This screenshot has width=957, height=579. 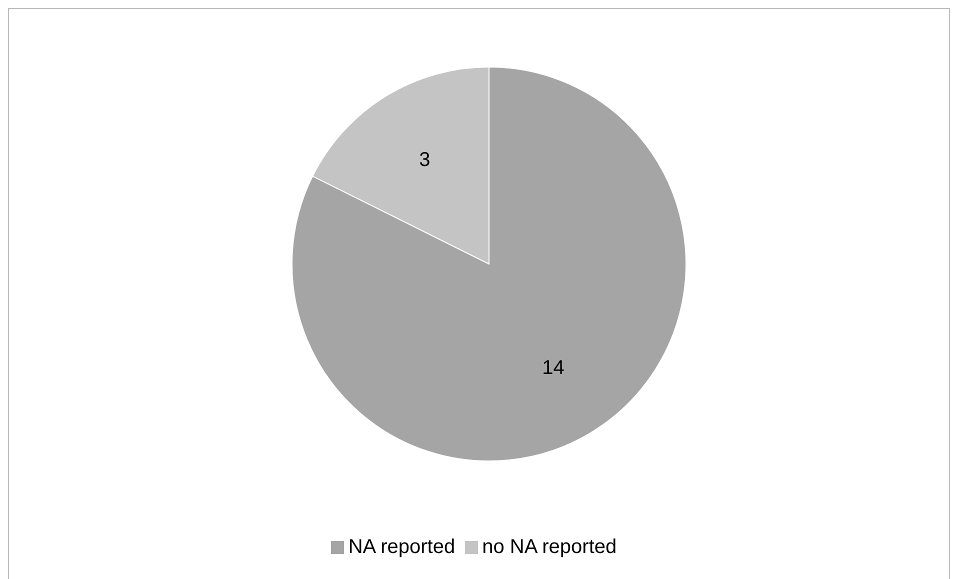 What do you see at coordinates (549, 547) in the screenshot?
I see `legend-label: no NA reported` at bounding box center [549, 547].